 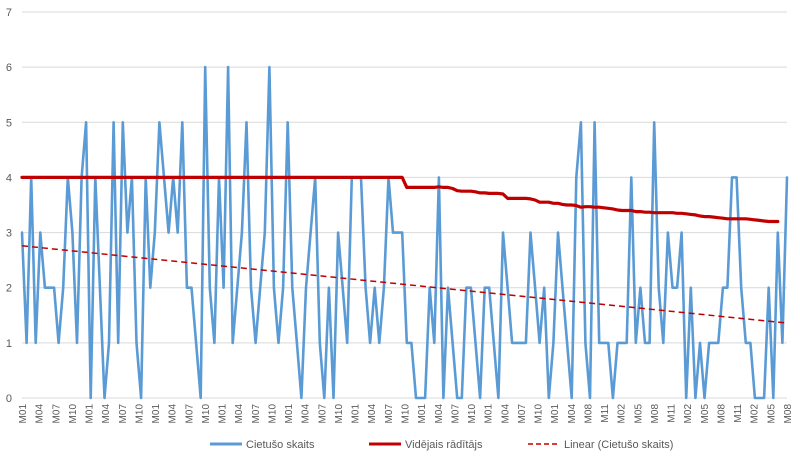 I want to click on y-tick-label: 5, so click(x=9, y=123).